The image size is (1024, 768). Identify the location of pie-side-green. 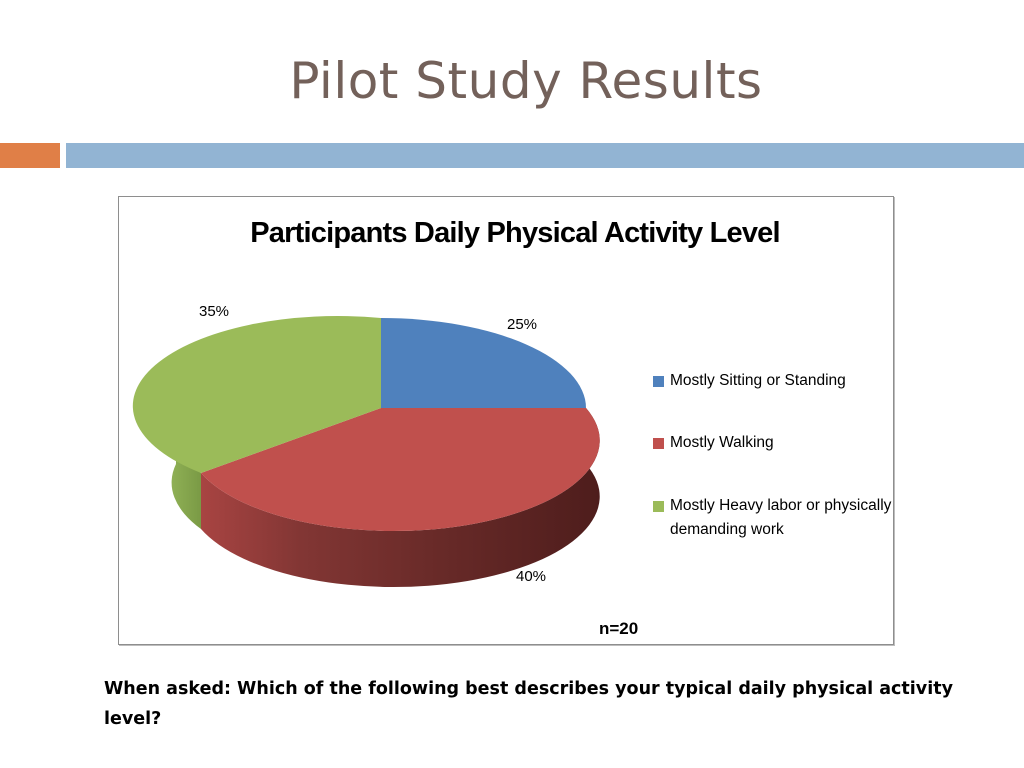
(186, 468).